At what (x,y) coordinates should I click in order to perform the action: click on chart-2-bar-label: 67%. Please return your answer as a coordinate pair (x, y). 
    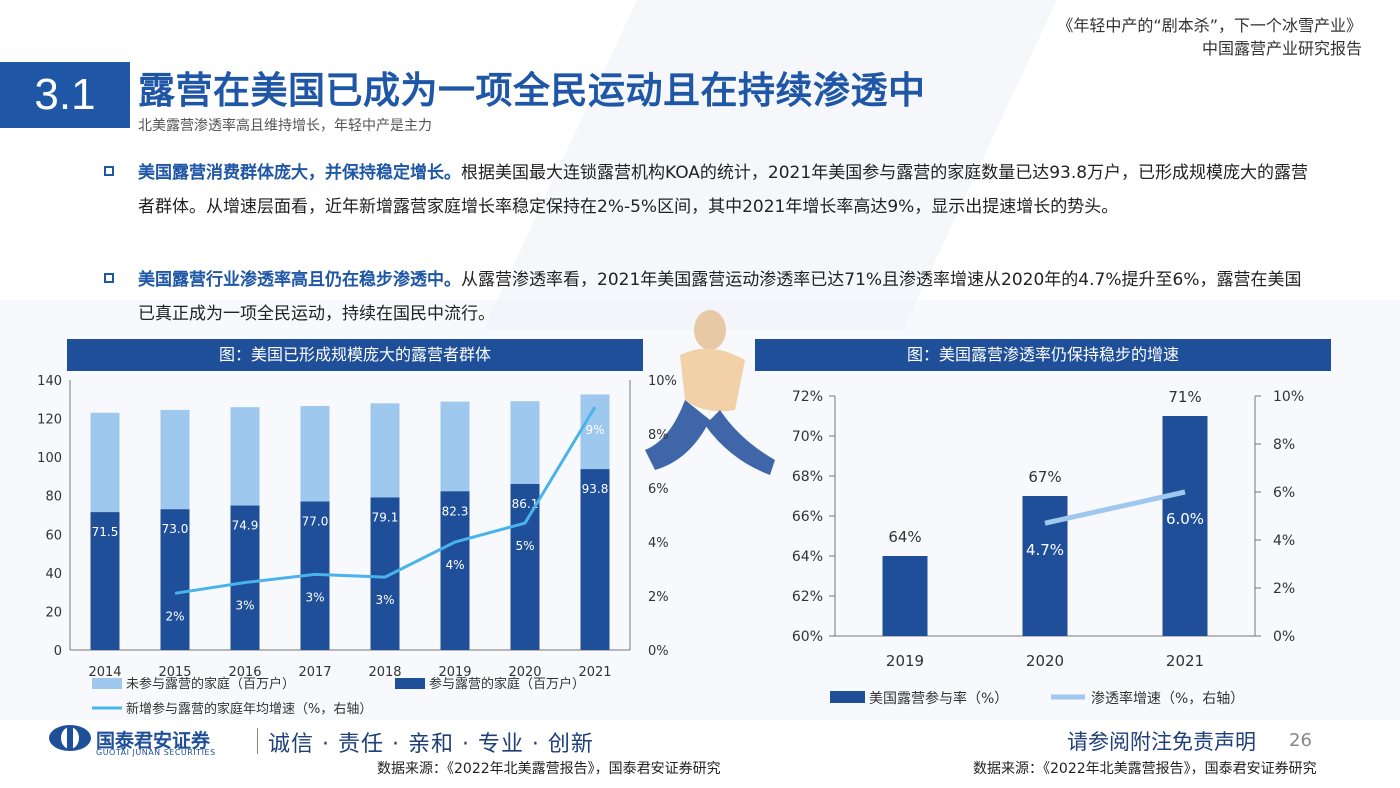
    Looking at the image, I should click on (1044, 477).